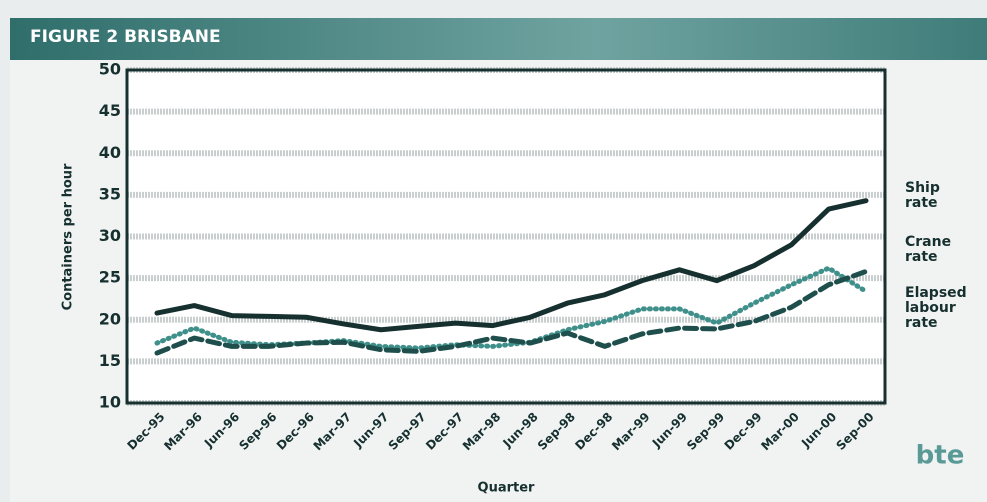 This screenshot has width=987, height=502. What do you see at coordinates (936, 308) in the screenshot?
I see `legend-label: Elapsed labour rate` at bounding box center [936, 308].